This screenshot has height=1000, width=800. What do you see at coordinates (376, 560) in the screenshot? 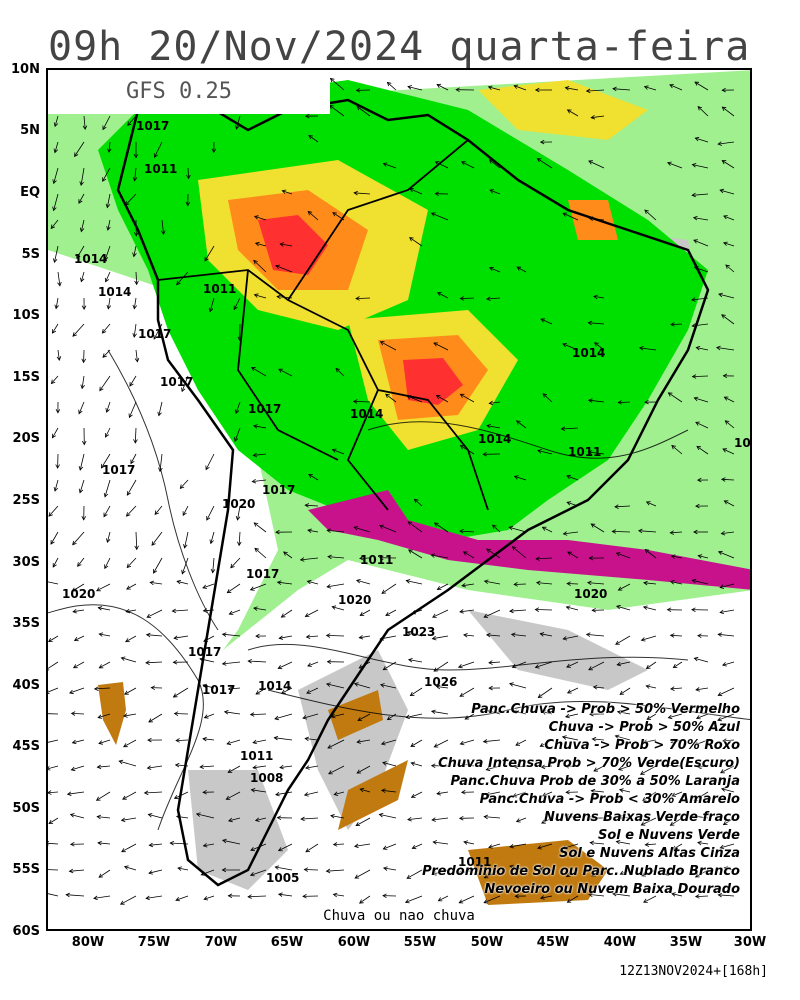
I see `pressure-label: 1011` at bounding box center [376, 560].